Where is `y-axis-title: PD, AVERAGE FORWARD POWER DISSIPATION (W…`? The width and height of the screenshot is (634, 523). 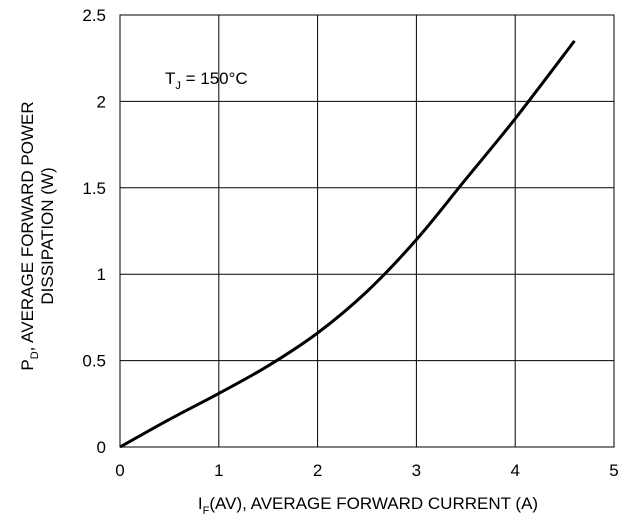 y-axis-title: PD, AVERAGE FORWARD POWER DISSIPATION (W… is located at coordinates (37, 235).